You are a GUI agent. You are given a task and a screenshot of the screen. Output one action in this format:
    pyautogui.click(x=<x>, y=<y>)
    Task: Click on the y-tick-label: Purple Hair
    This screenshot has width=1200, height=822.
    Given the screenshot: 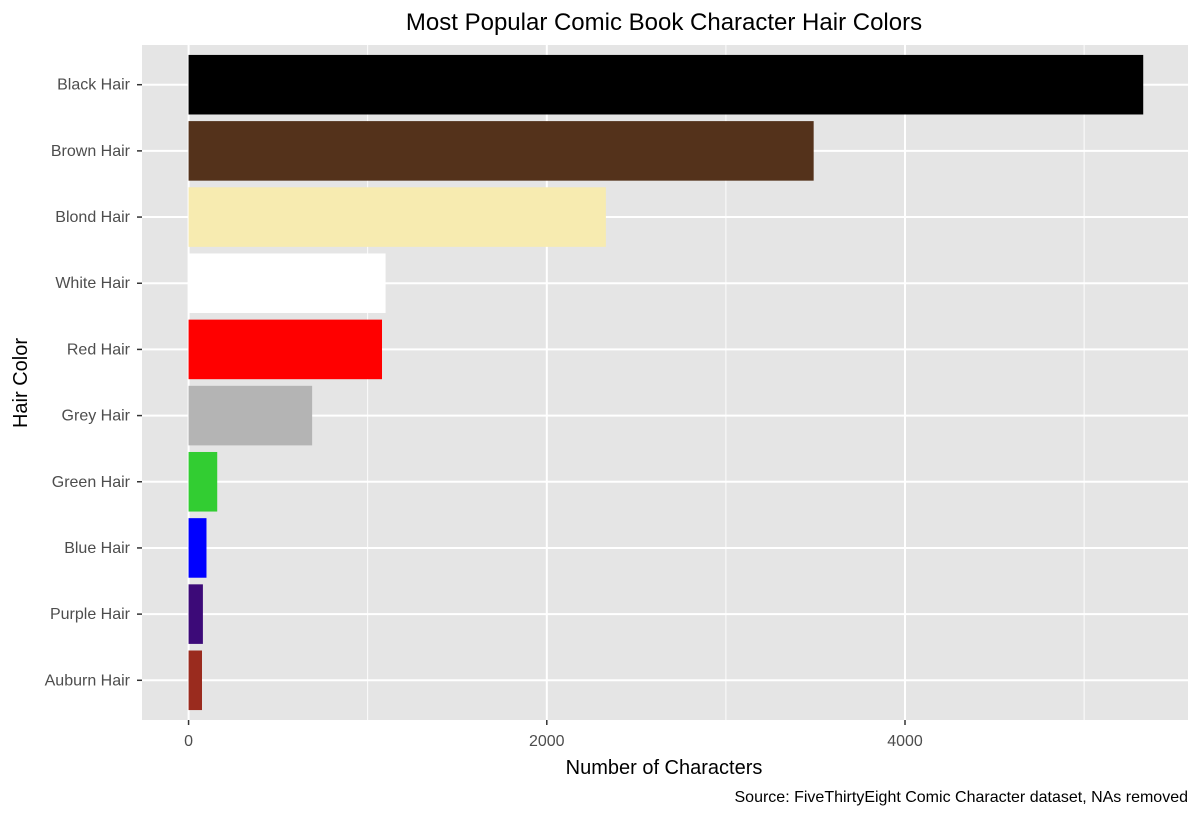 What is the action you would take?
    pyautogui.click(x=90, y=614)
    